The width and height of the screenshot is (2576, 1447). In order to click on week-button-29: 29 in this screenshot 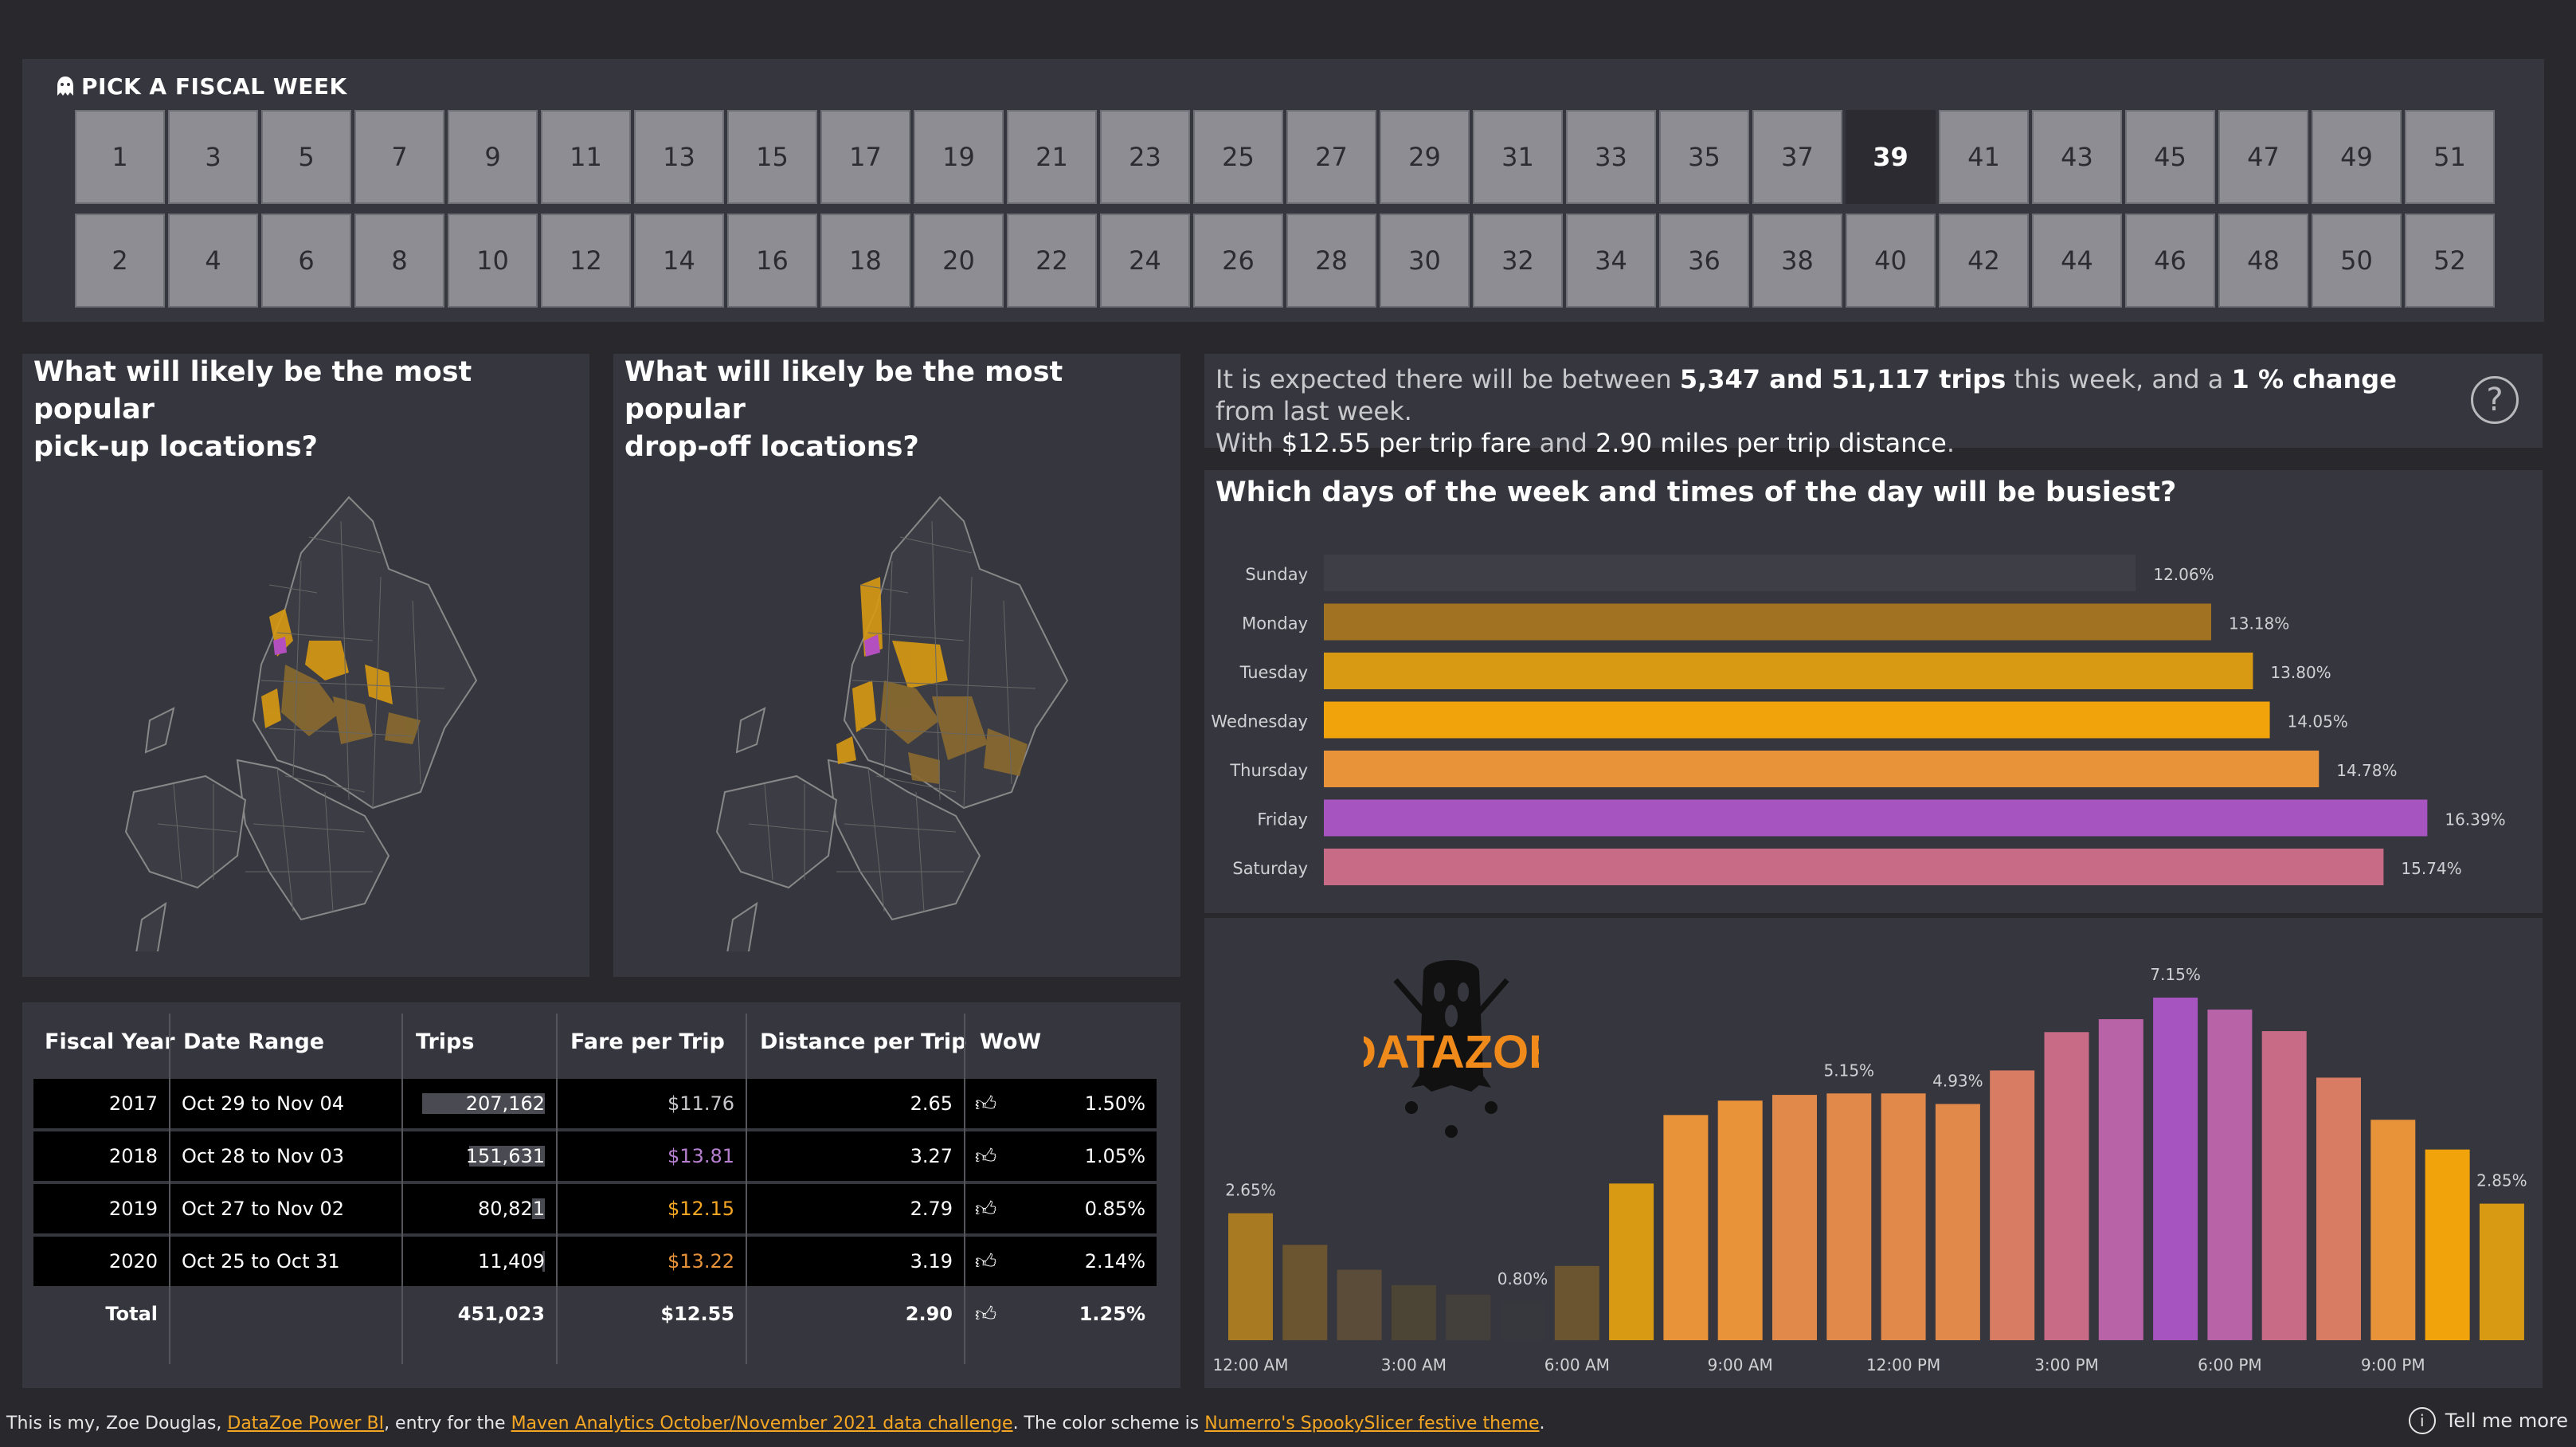, I will do `click(1425, 157)`.